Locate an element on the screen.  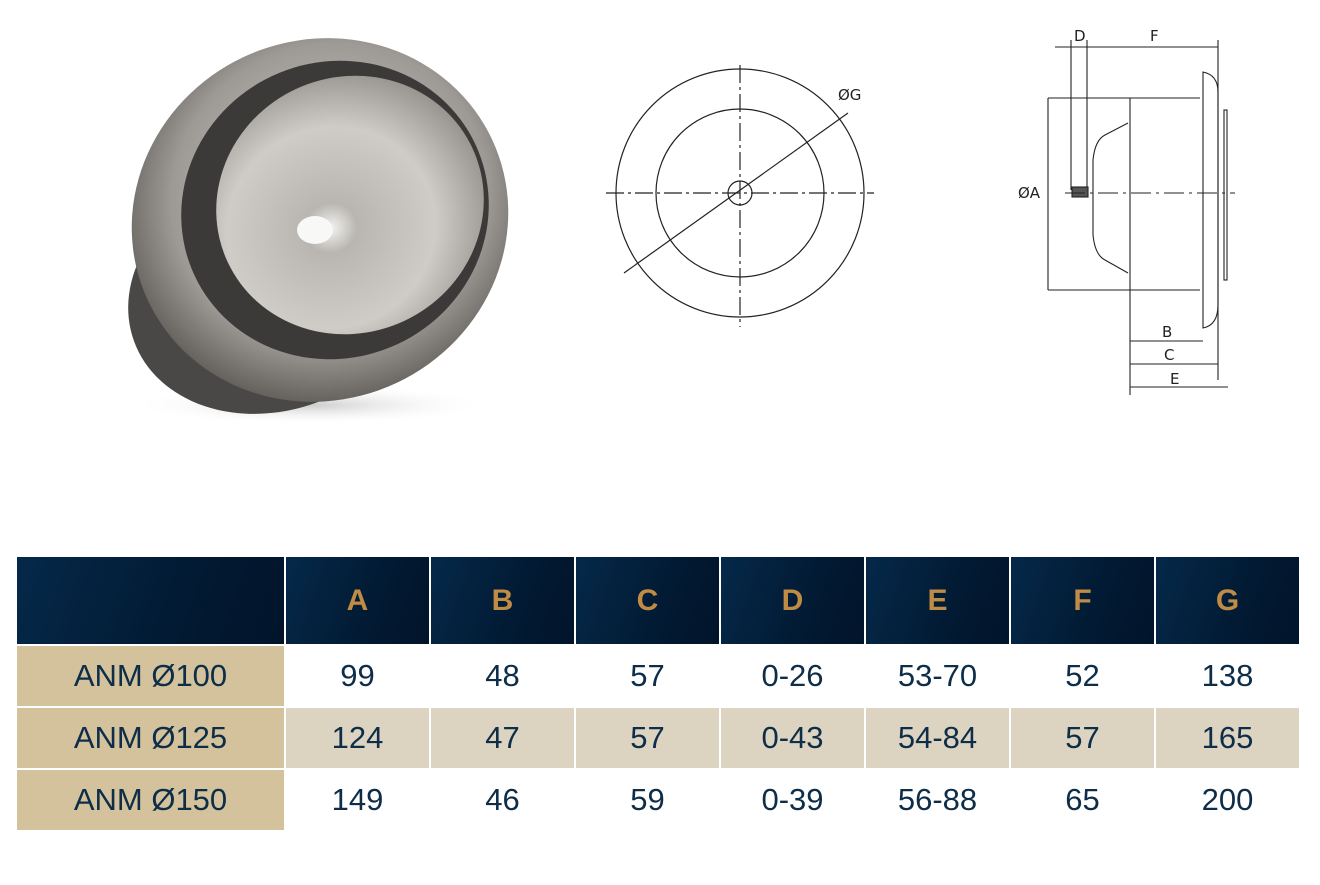
table-row: ANM Ø125 124 47 57 0-43 54-84 57 165 is located at coordinates (658, 738).